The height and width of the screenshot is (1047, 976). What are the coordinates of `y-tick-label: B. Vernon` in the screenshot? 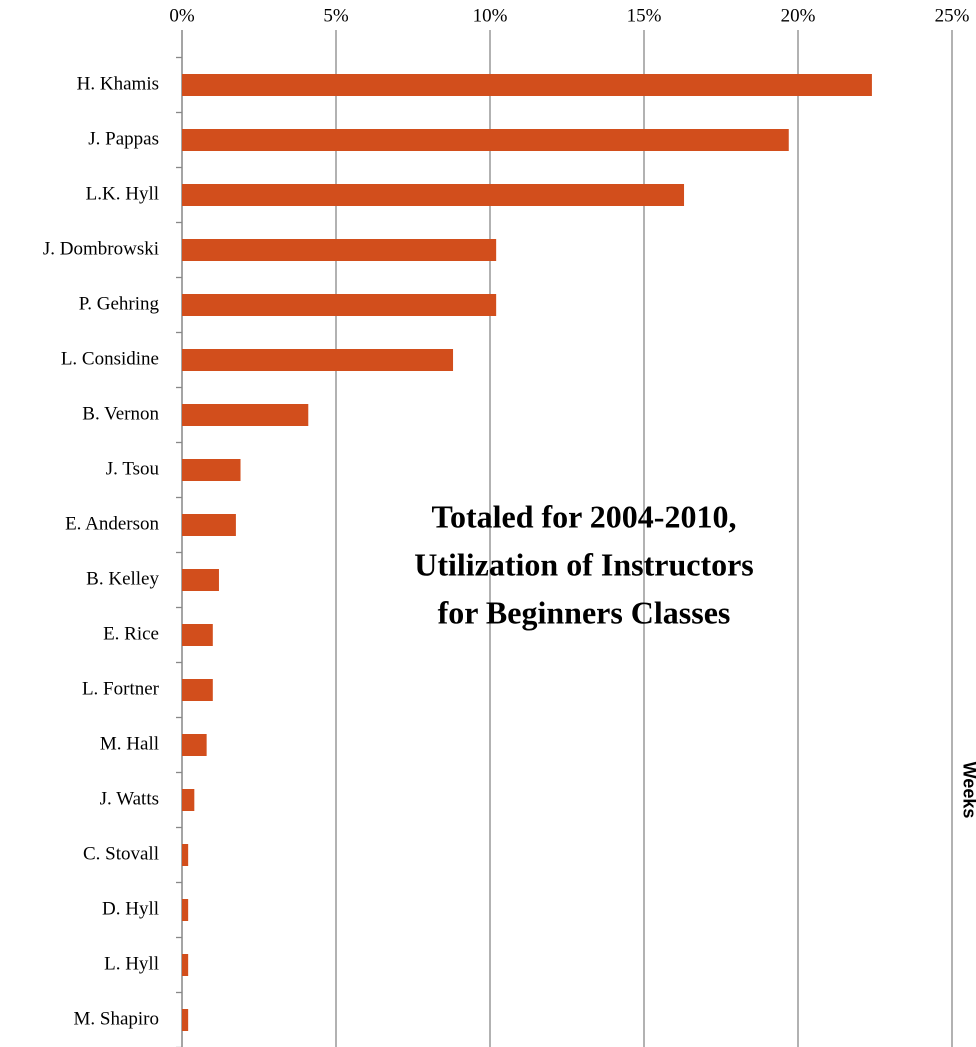 It's located at (120, 413).